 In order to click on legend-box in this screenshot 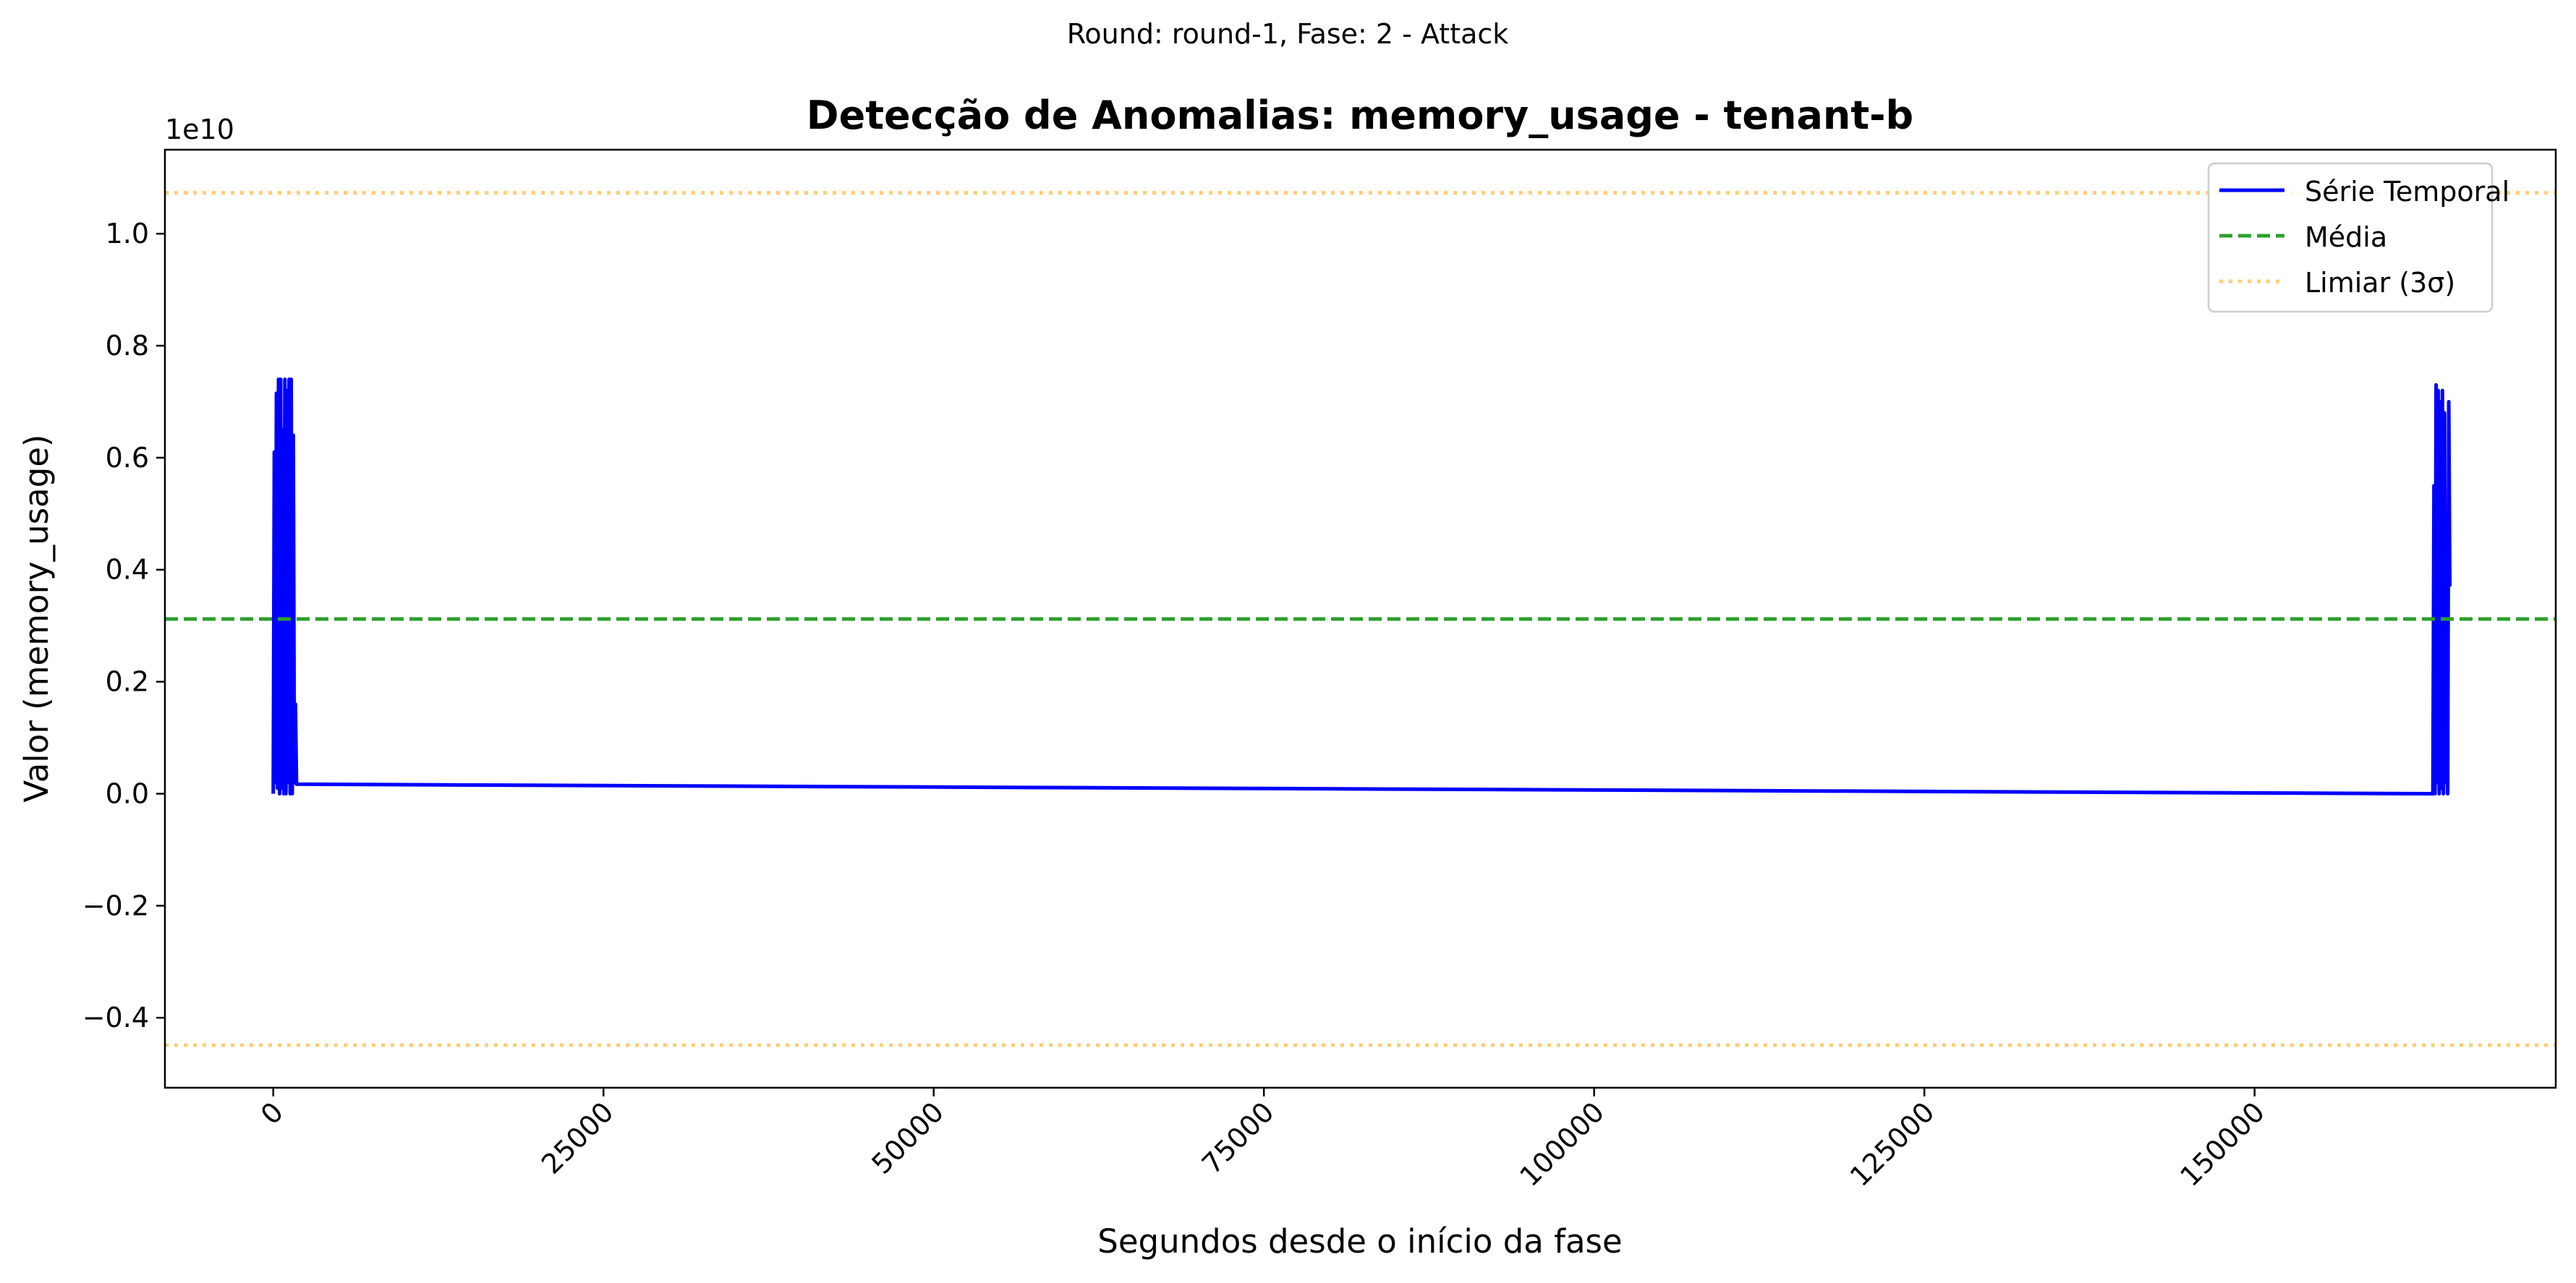, I will do `click(2350, 237)`.